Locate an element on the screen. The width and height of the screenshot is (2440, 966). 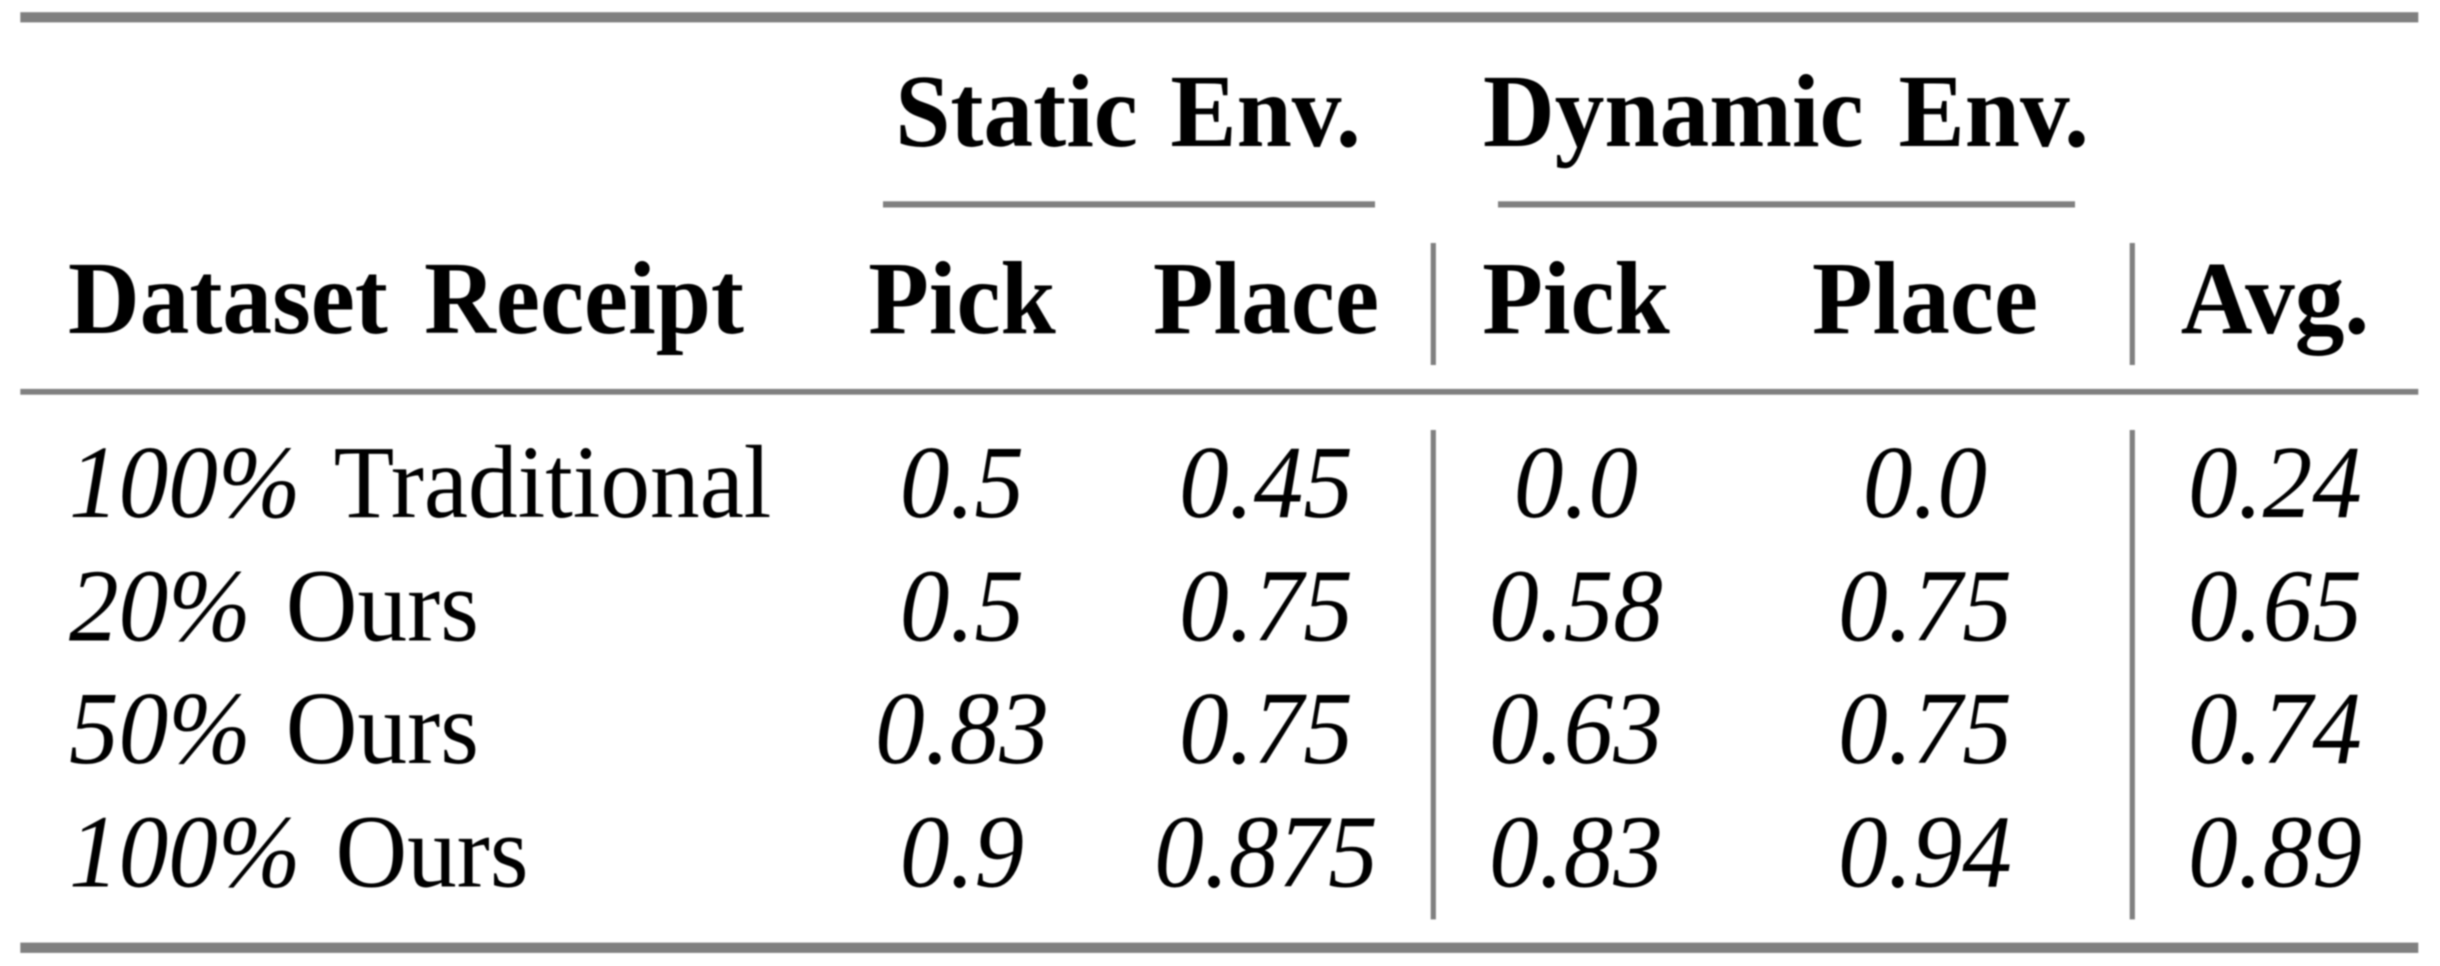
svg-text: 0.63 is located at coordinates (1576, 728).